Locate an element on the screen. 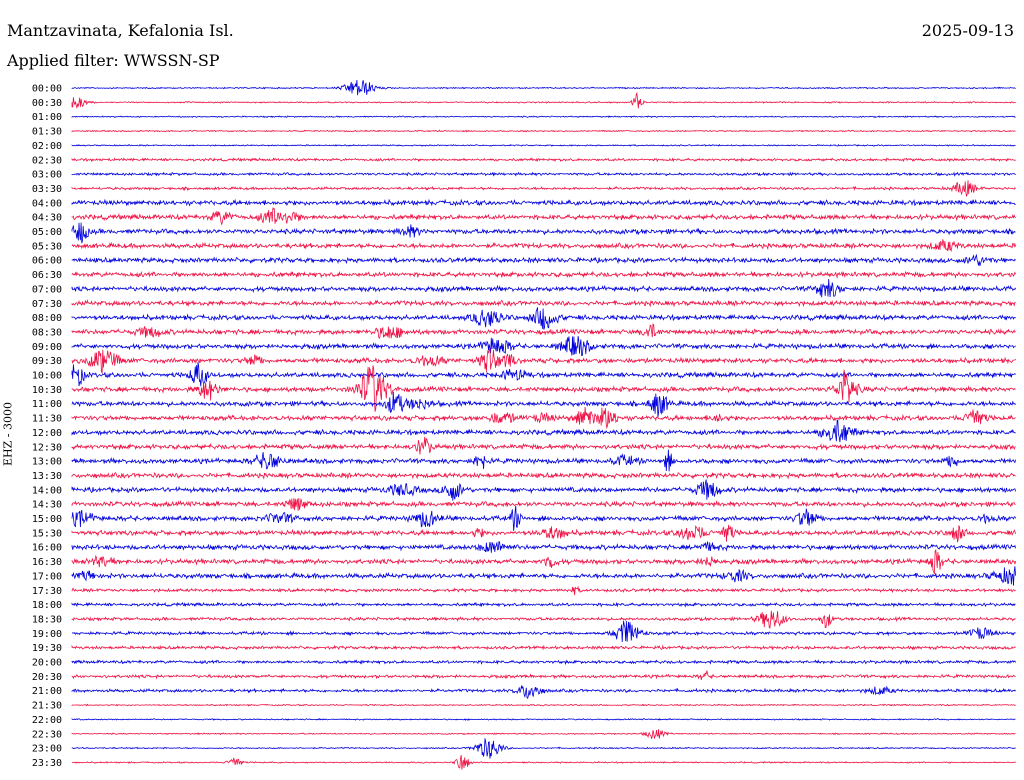 This screenshot has height=780, width=1024. row-time-label: 09:00 is located at coordinates (47, 347).